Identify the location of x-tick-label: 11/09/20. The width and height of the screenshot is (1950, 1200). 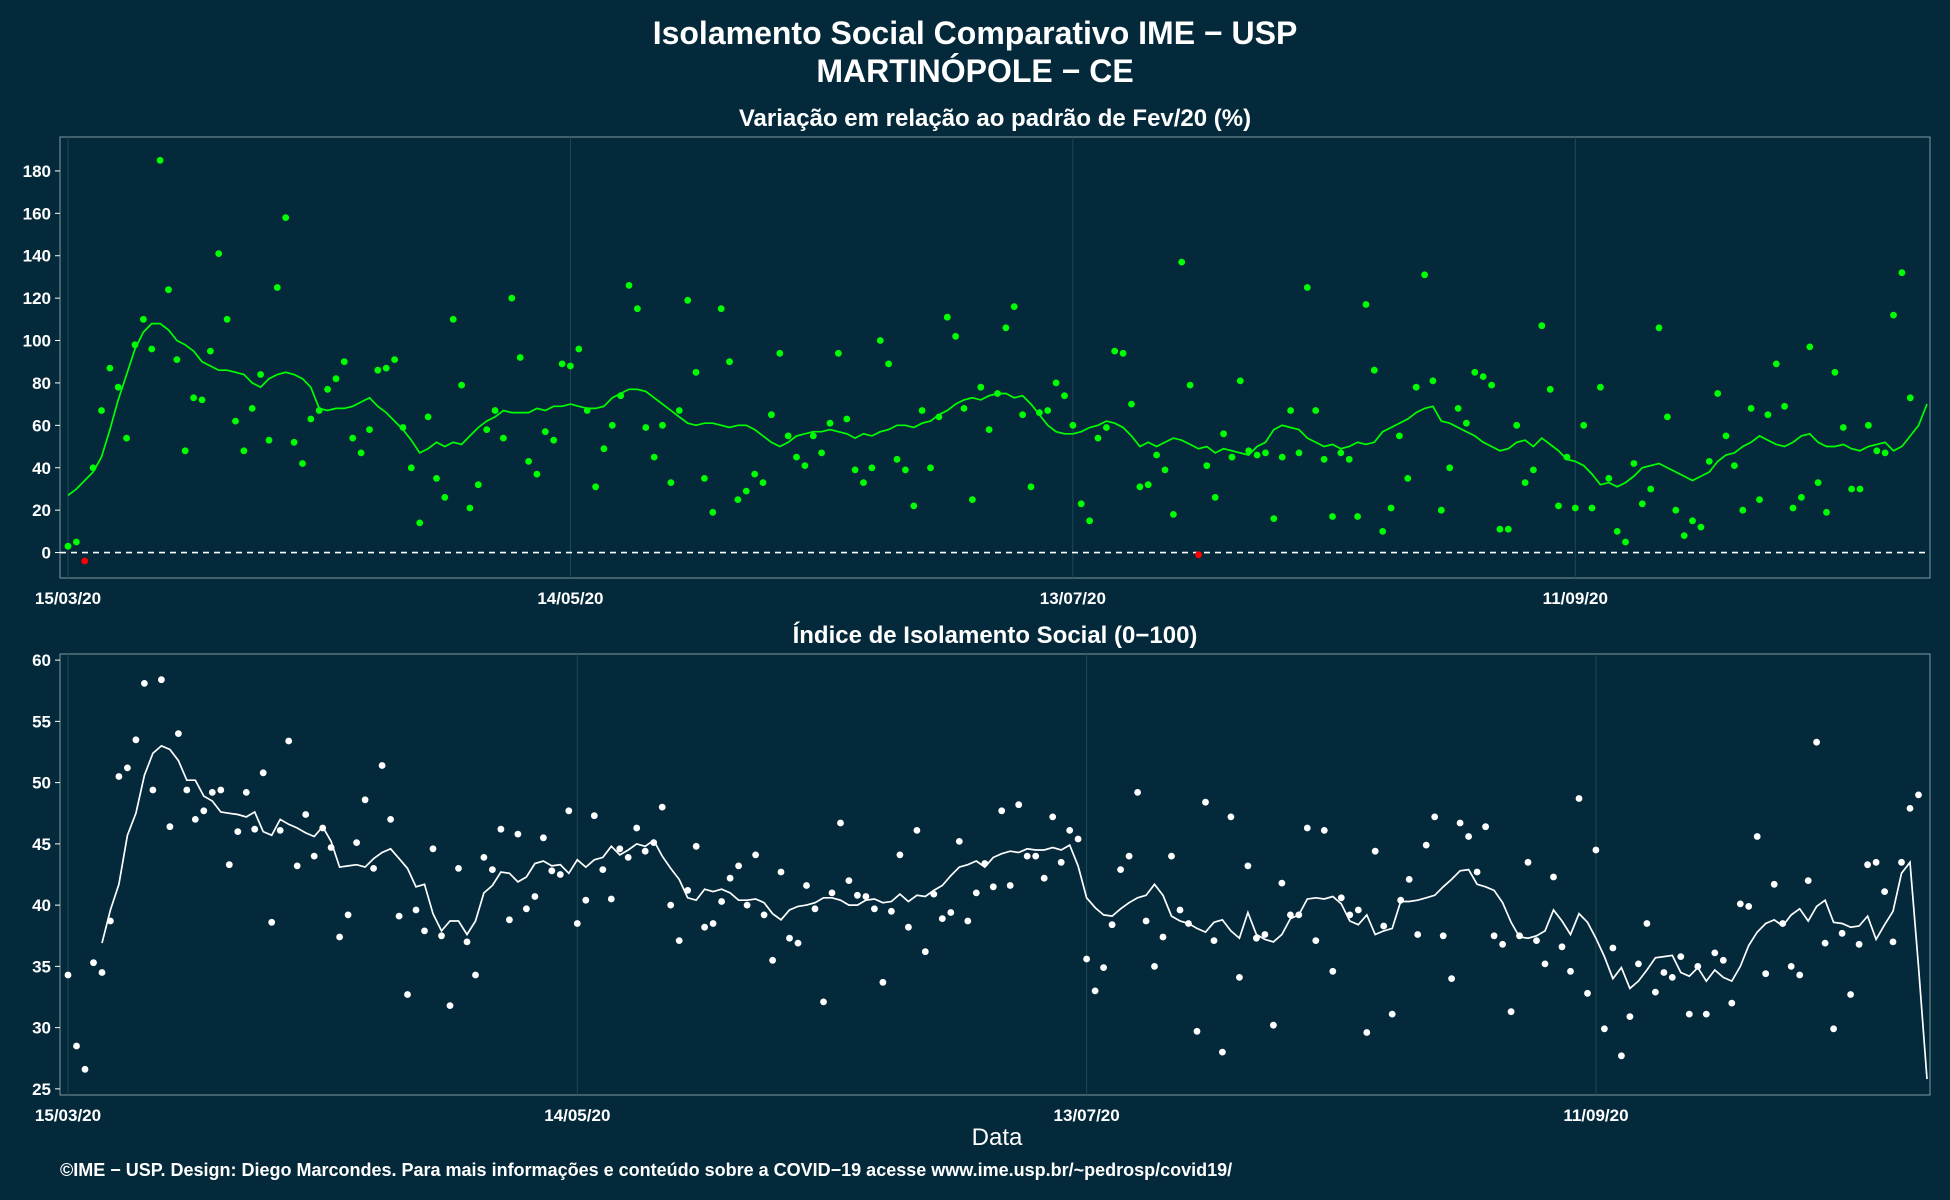
(1595, 1115).